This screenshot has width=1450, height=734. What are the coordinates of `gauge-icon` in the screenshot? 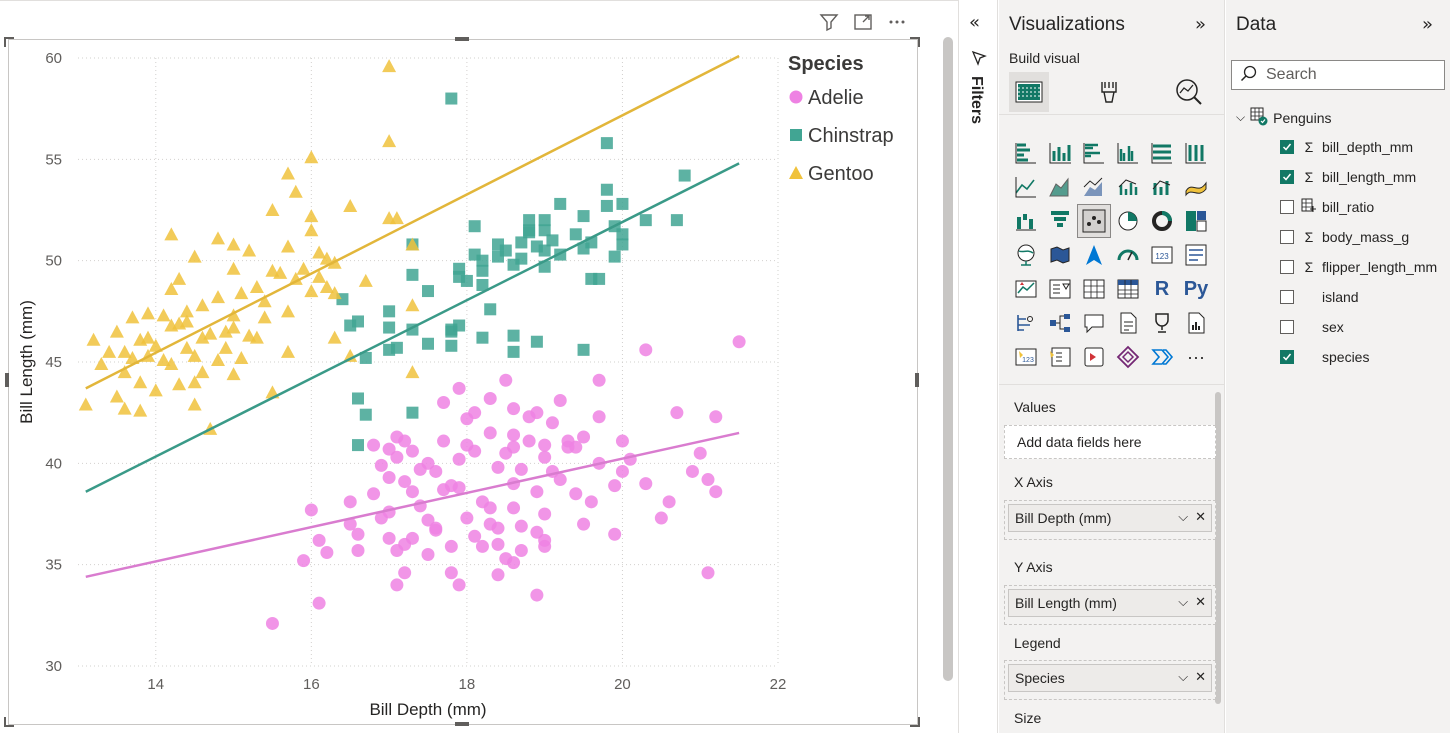 It's located at (1128, 255).